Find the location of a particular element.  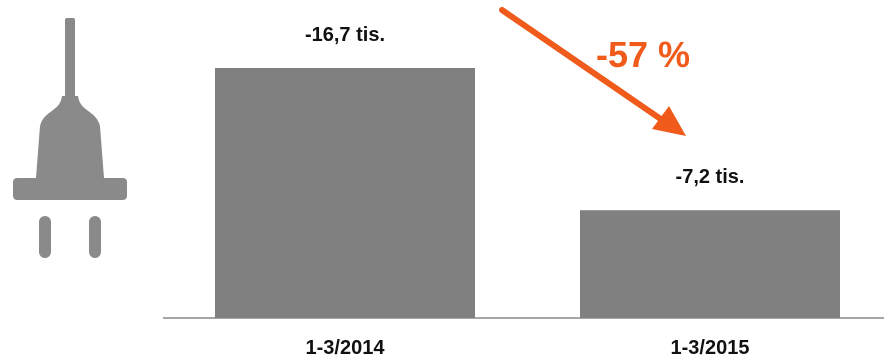

x-tick-label-1-3-2014: 1-3/2014 is located at coordinates (346, 348).